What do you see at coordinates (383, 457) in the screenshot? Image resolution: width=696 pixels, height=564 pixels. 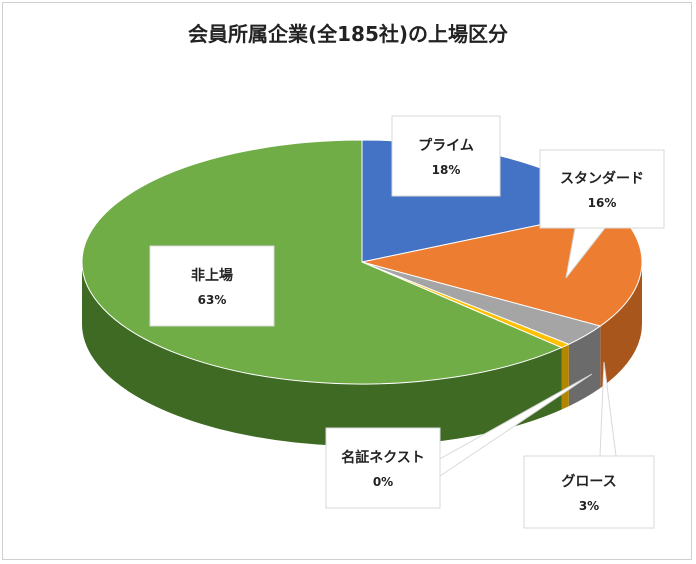 I see `category-label-3: 名証ネクスト` at bounding box center [383, 457].